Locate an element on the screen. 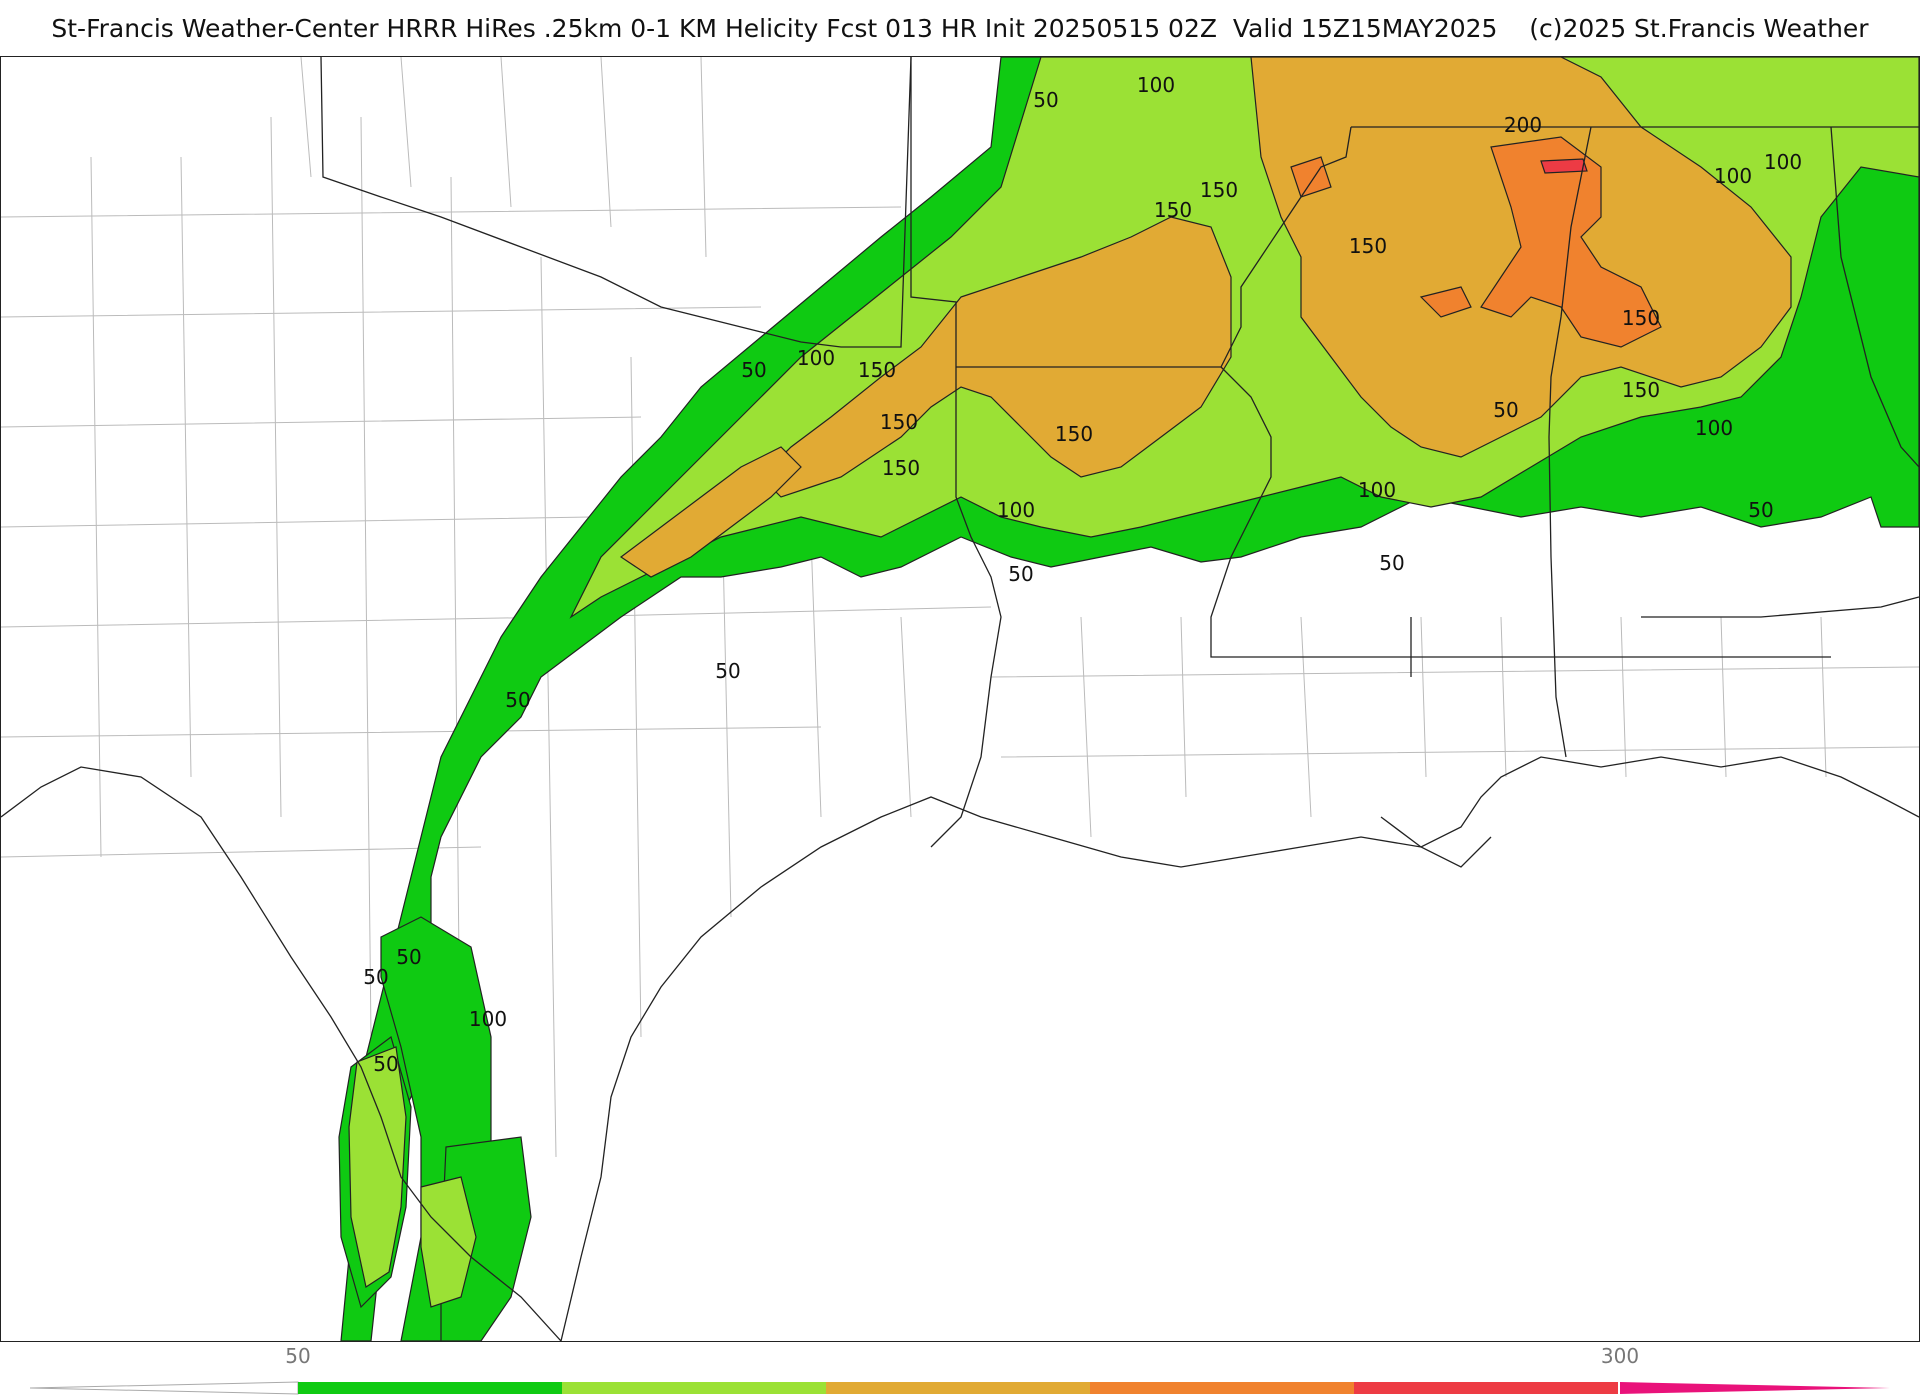  colorbar is located at coordinates (959, 1388).